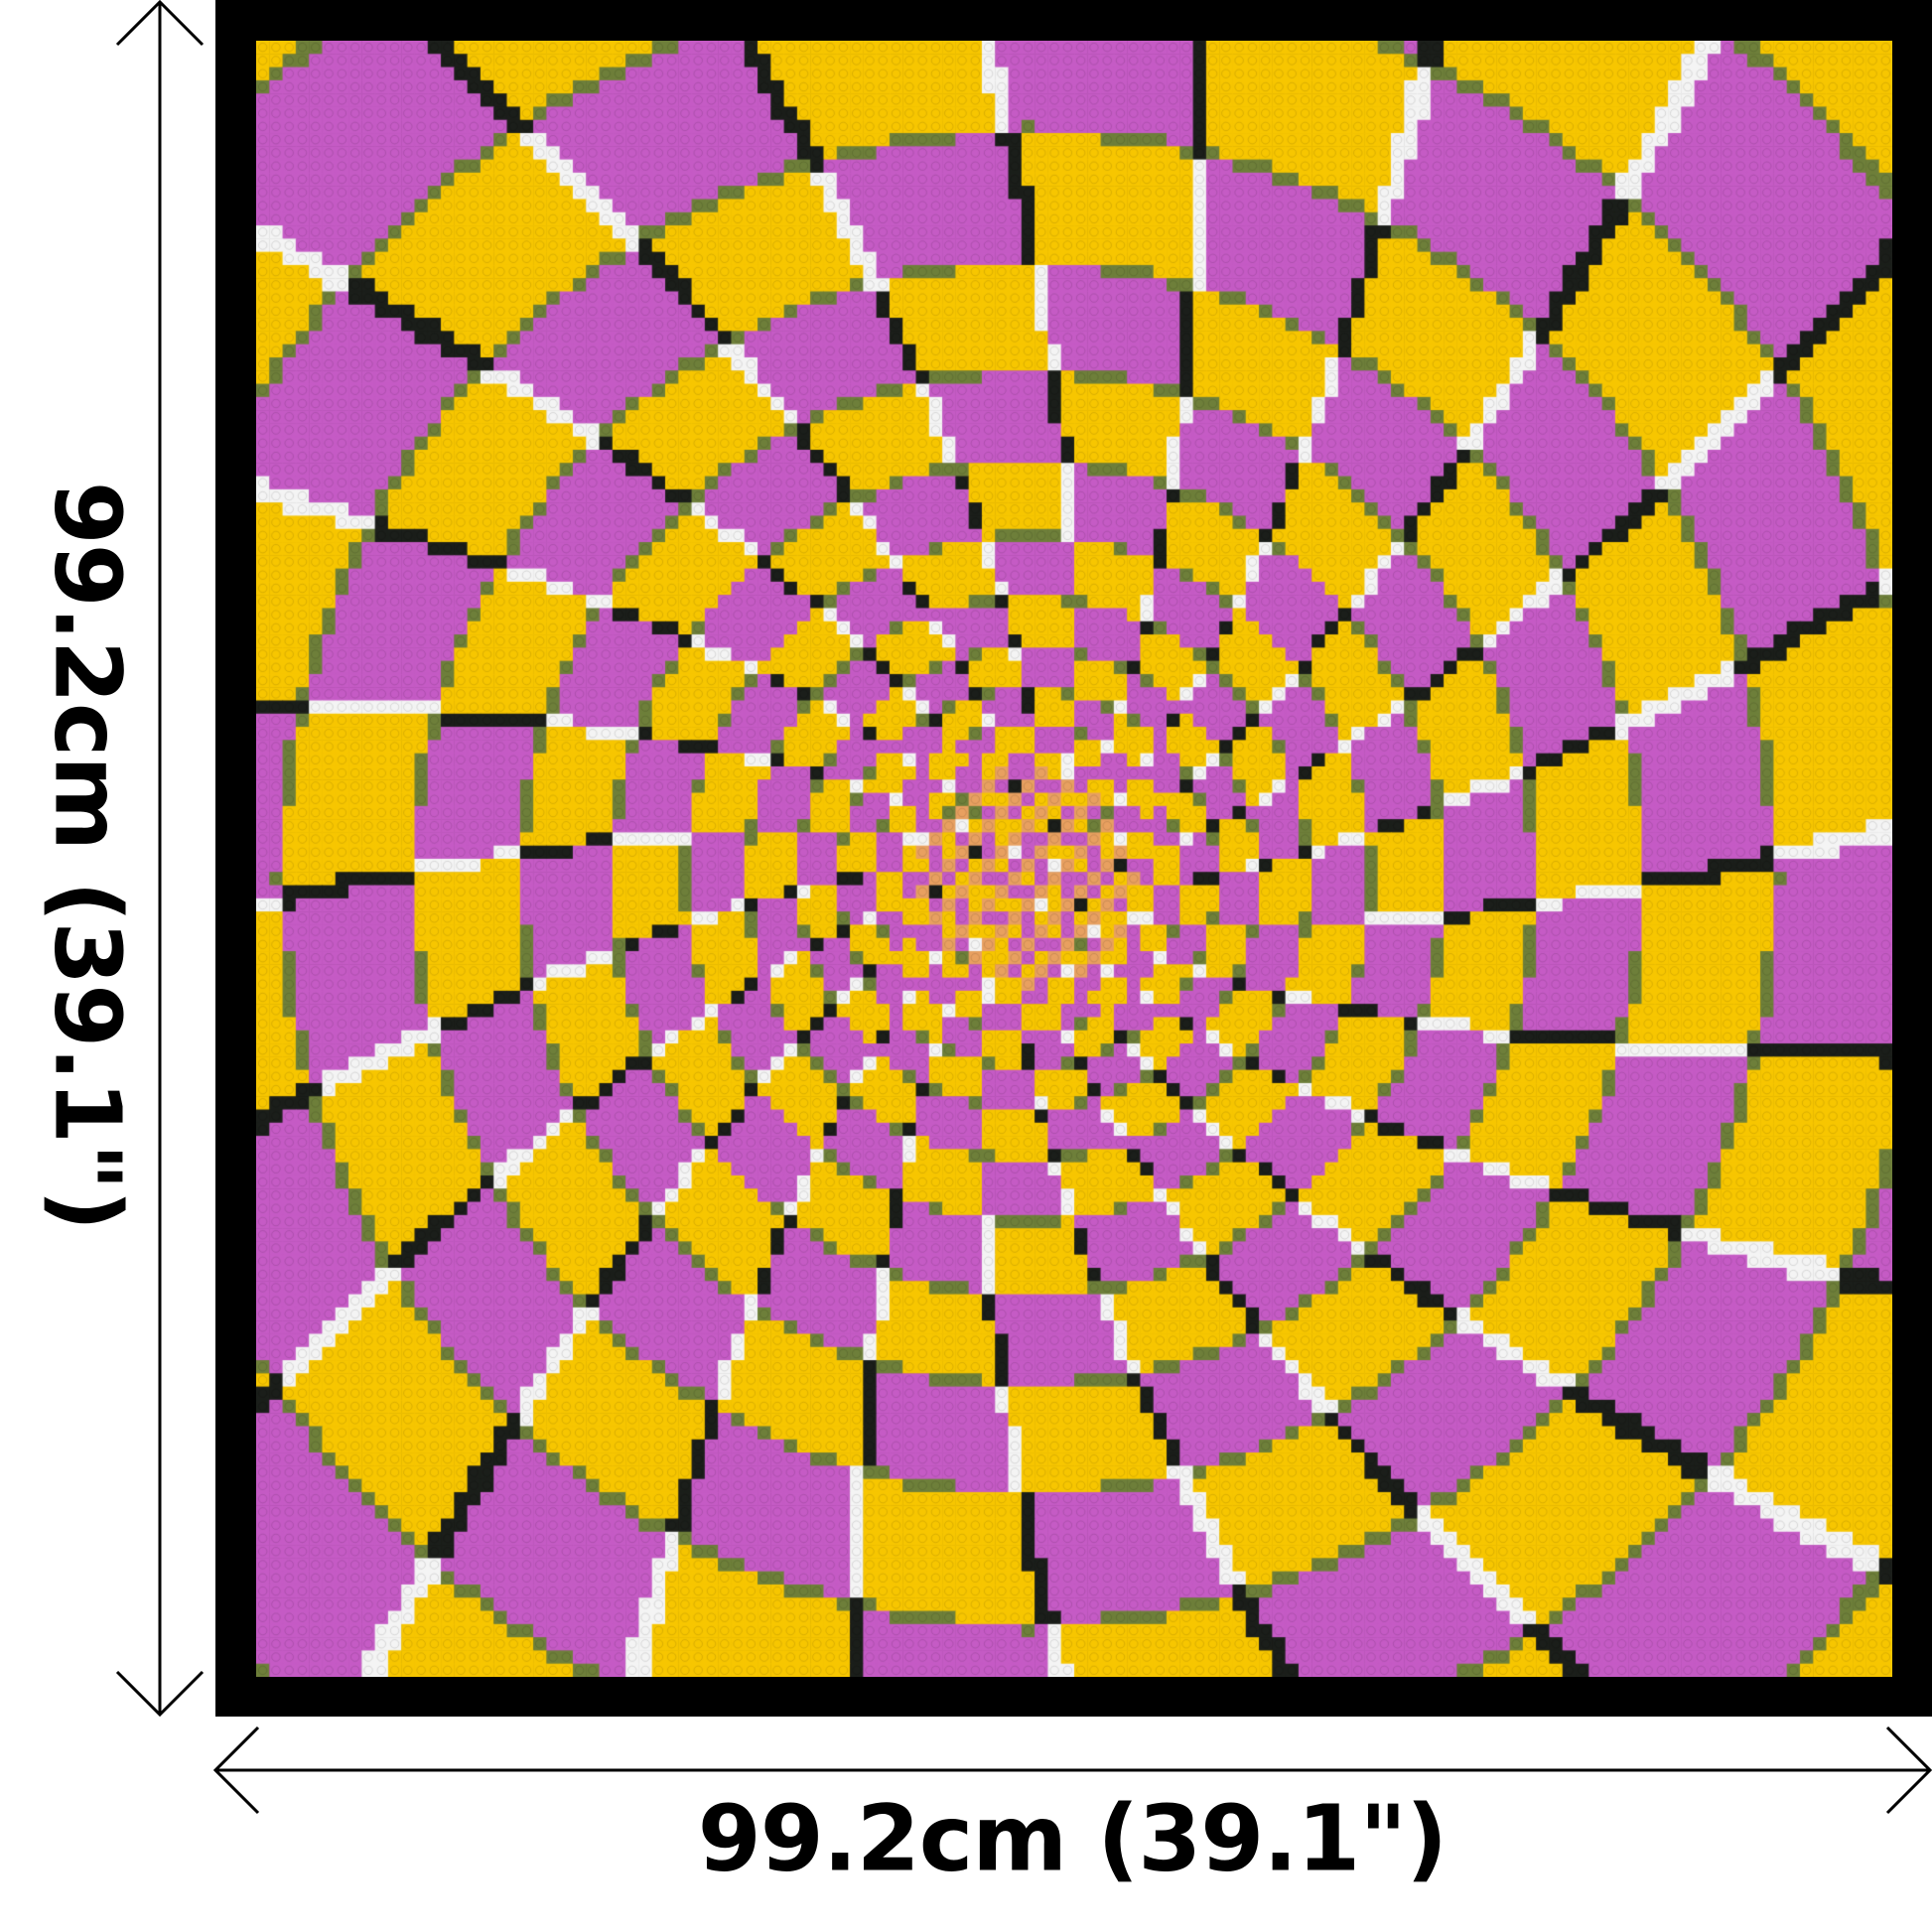 This screenshot has height=1932, width=1932. Describe the element at coordinates (1072, 1839) in the screenshot. I see `width-dimension-label: 99.2cm (39.1")` at that location.